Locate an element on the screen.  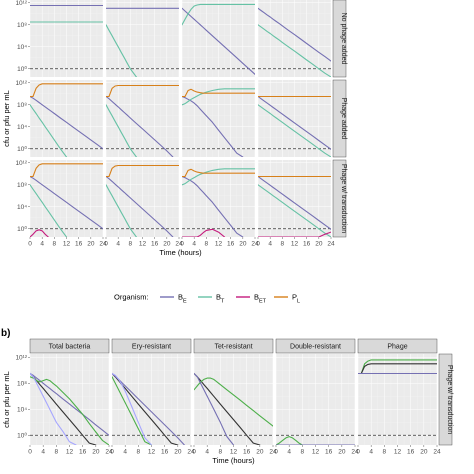
column-strip is located at coordinates (151, 346).